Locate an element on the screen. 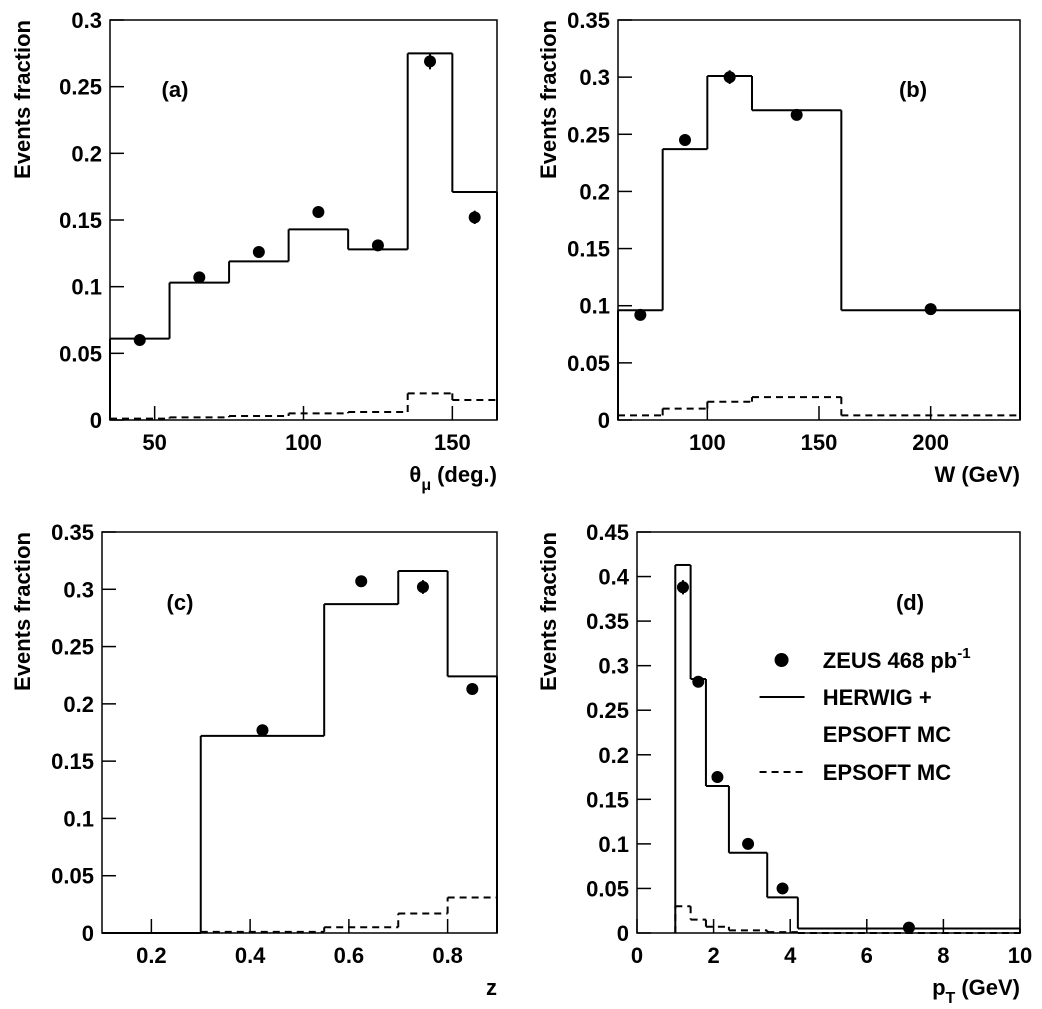 This screenshot has width=1042, height=1009. y-tick-label: 0.4 is located at coordinates (613, 577).